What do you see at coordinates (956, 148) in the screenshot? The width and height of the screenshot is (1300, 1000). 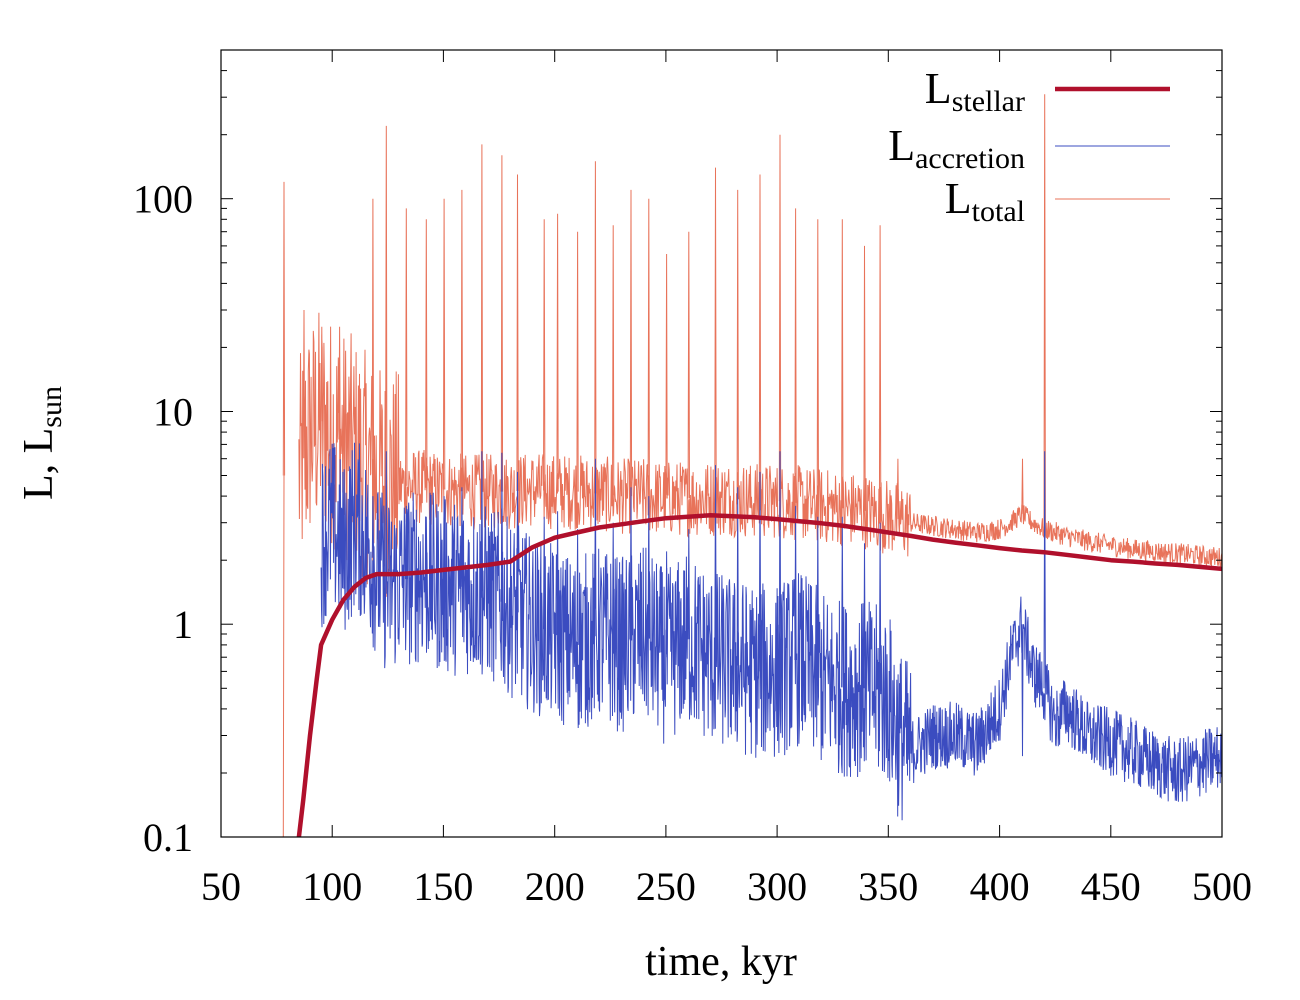 I see `legend-label-accretion: Laccretion` at bounding box center [956, 148].